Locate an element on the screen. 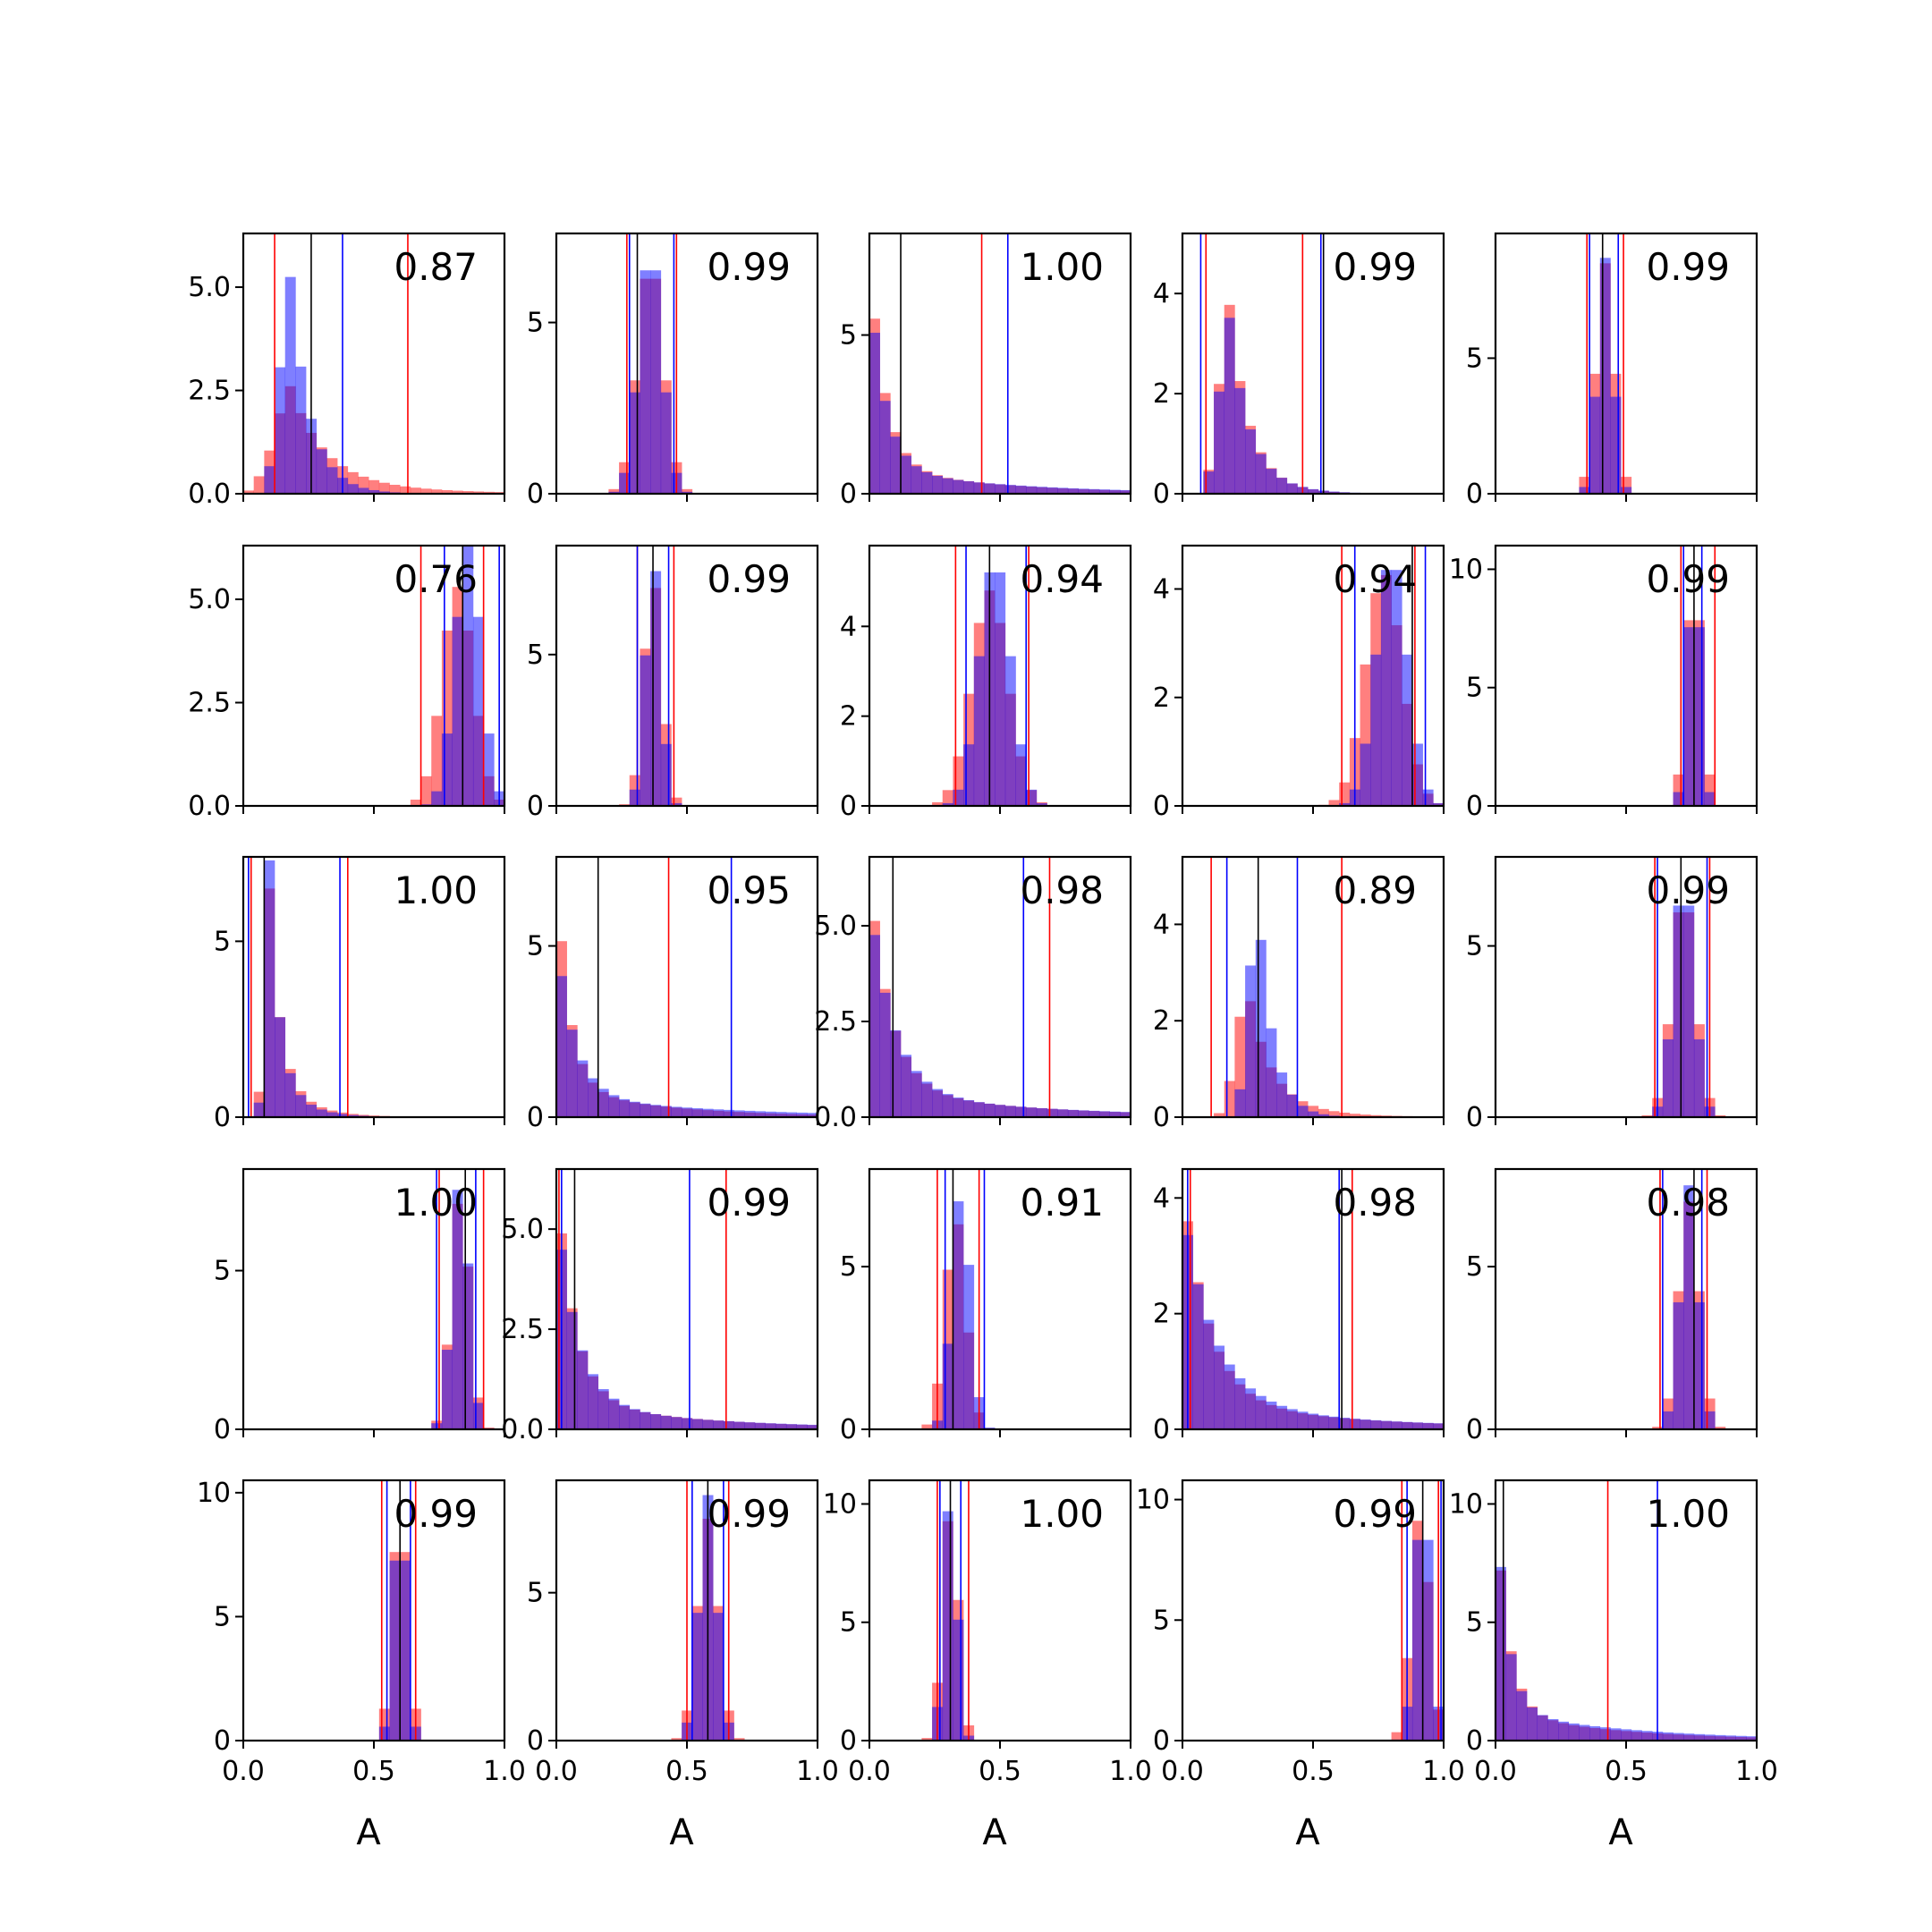 The image size is (1932, 1932). score-annotation: 1.00 is located at coordinates (436, 1202).